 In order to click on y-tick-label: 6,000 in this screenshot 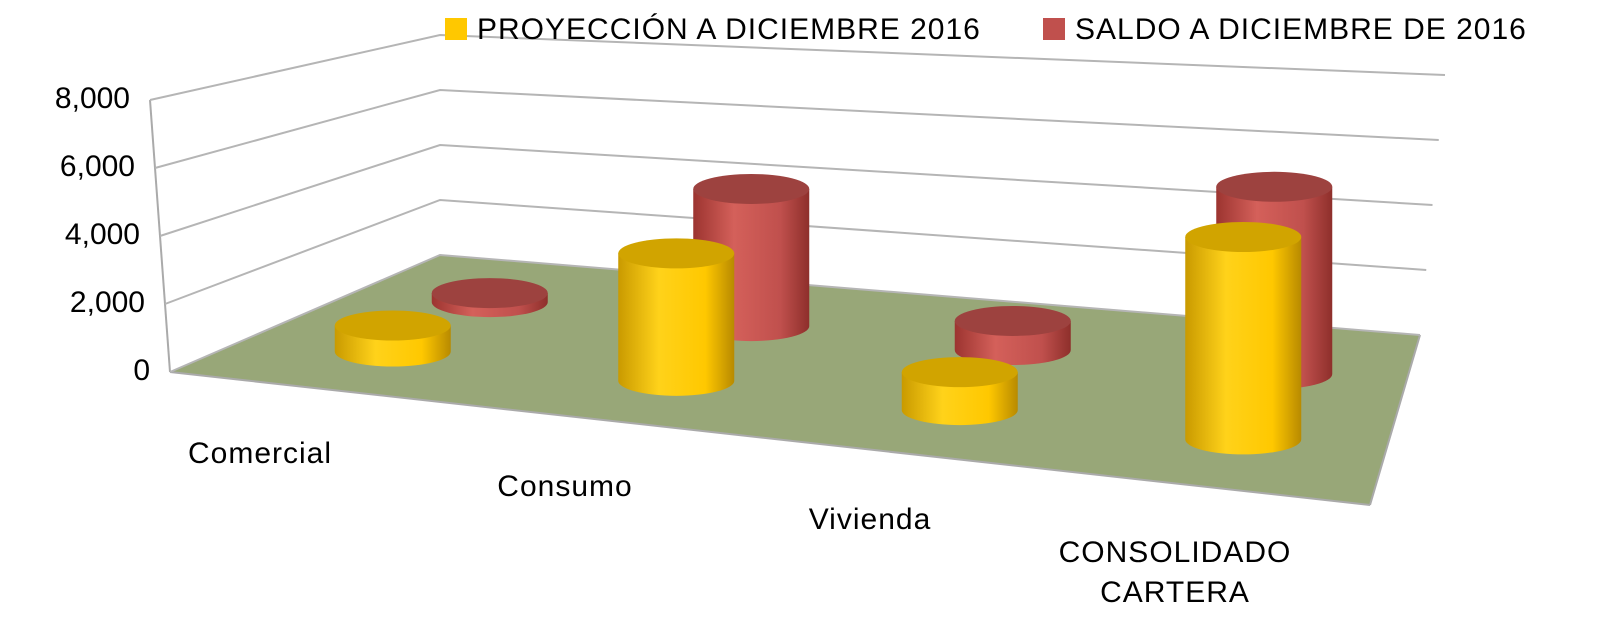, I will do `click(97, 166)`.